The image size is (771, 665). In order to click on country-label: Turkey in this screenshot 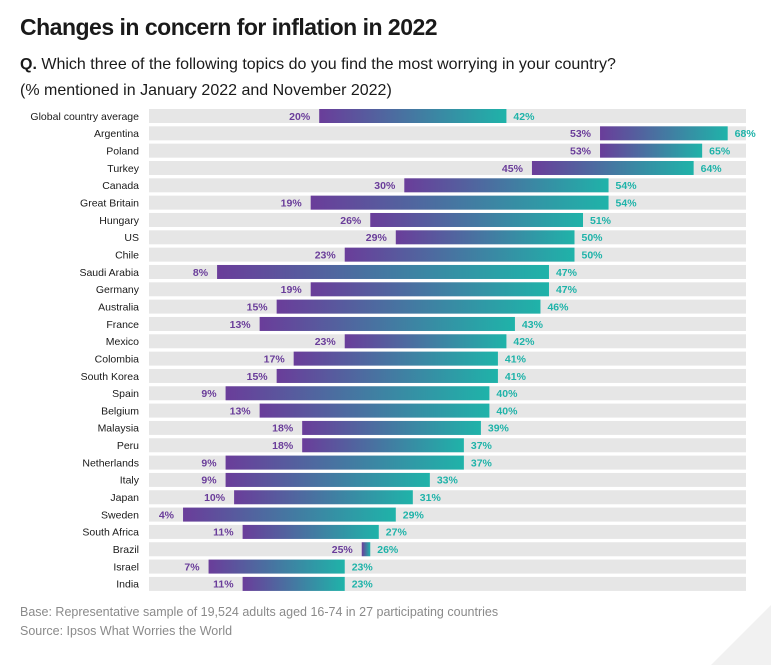, I will do `click(123, 169)`.